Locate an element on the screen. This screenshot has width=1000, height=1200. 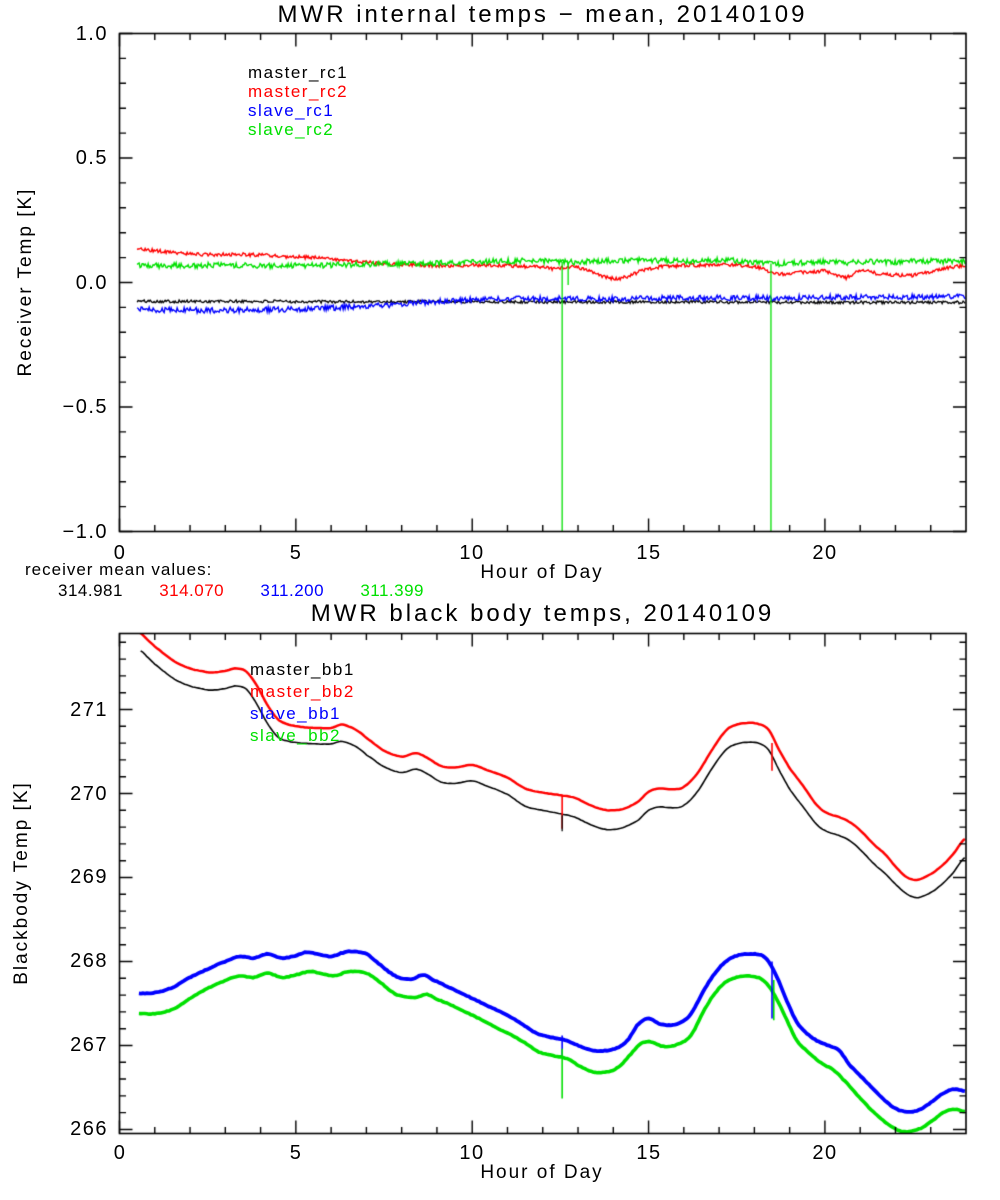
y-tick-label: 271 is located at coordinates (89, 710).